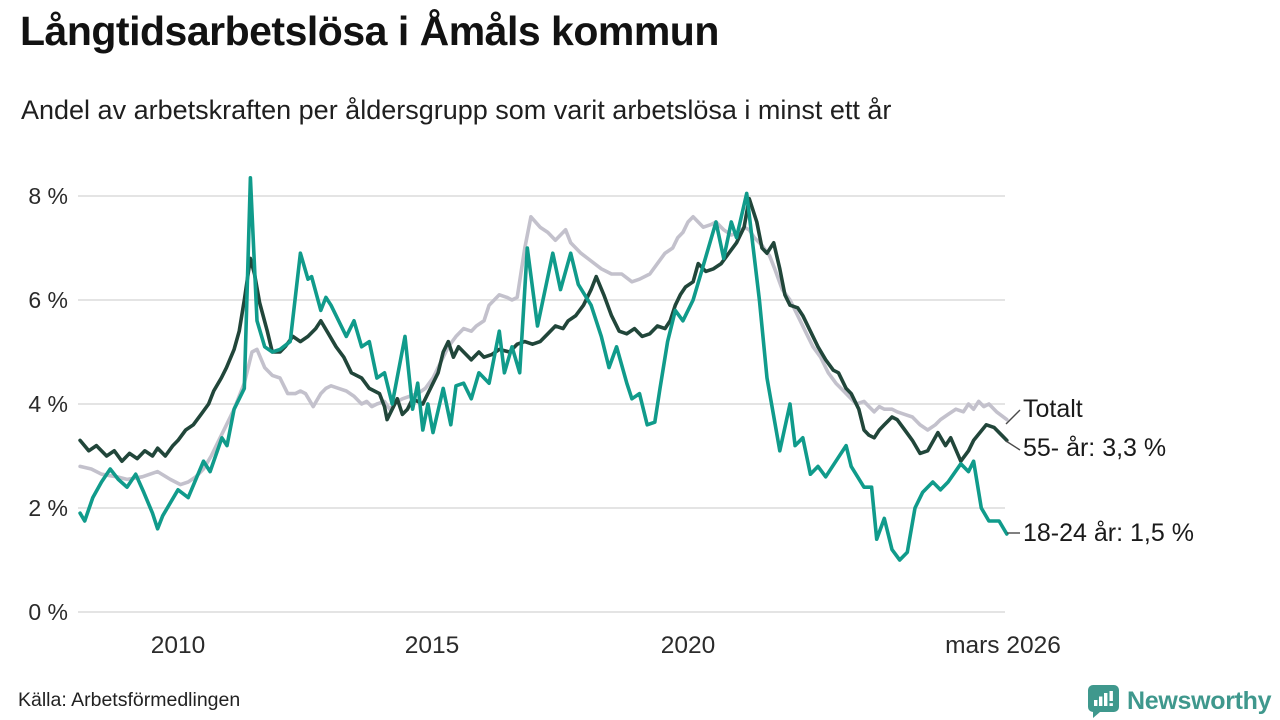 The width and height of the screenshot is (1280, 720). What do you see at coordinates (688, 645) in the screenshot?
I see `x-tick-2020: 2020` at bounding box center [688, 645].